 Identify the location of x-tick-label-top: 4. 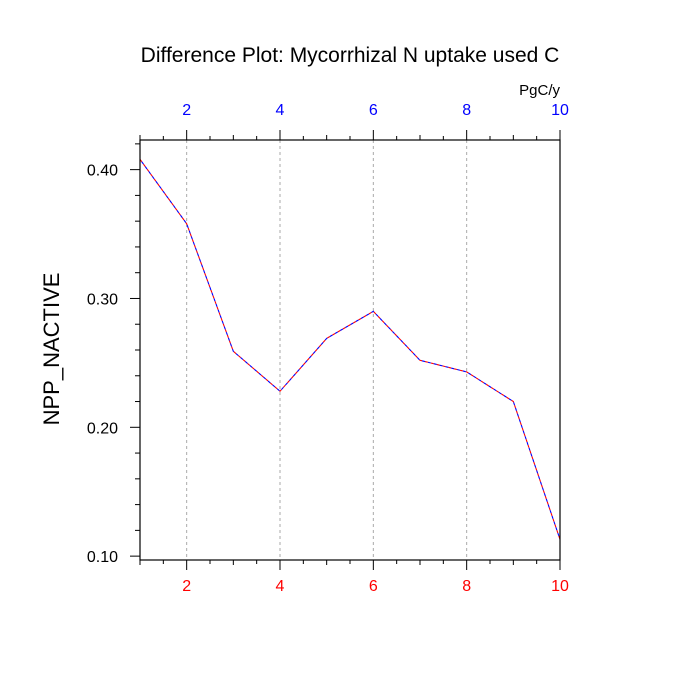
(280, 110).